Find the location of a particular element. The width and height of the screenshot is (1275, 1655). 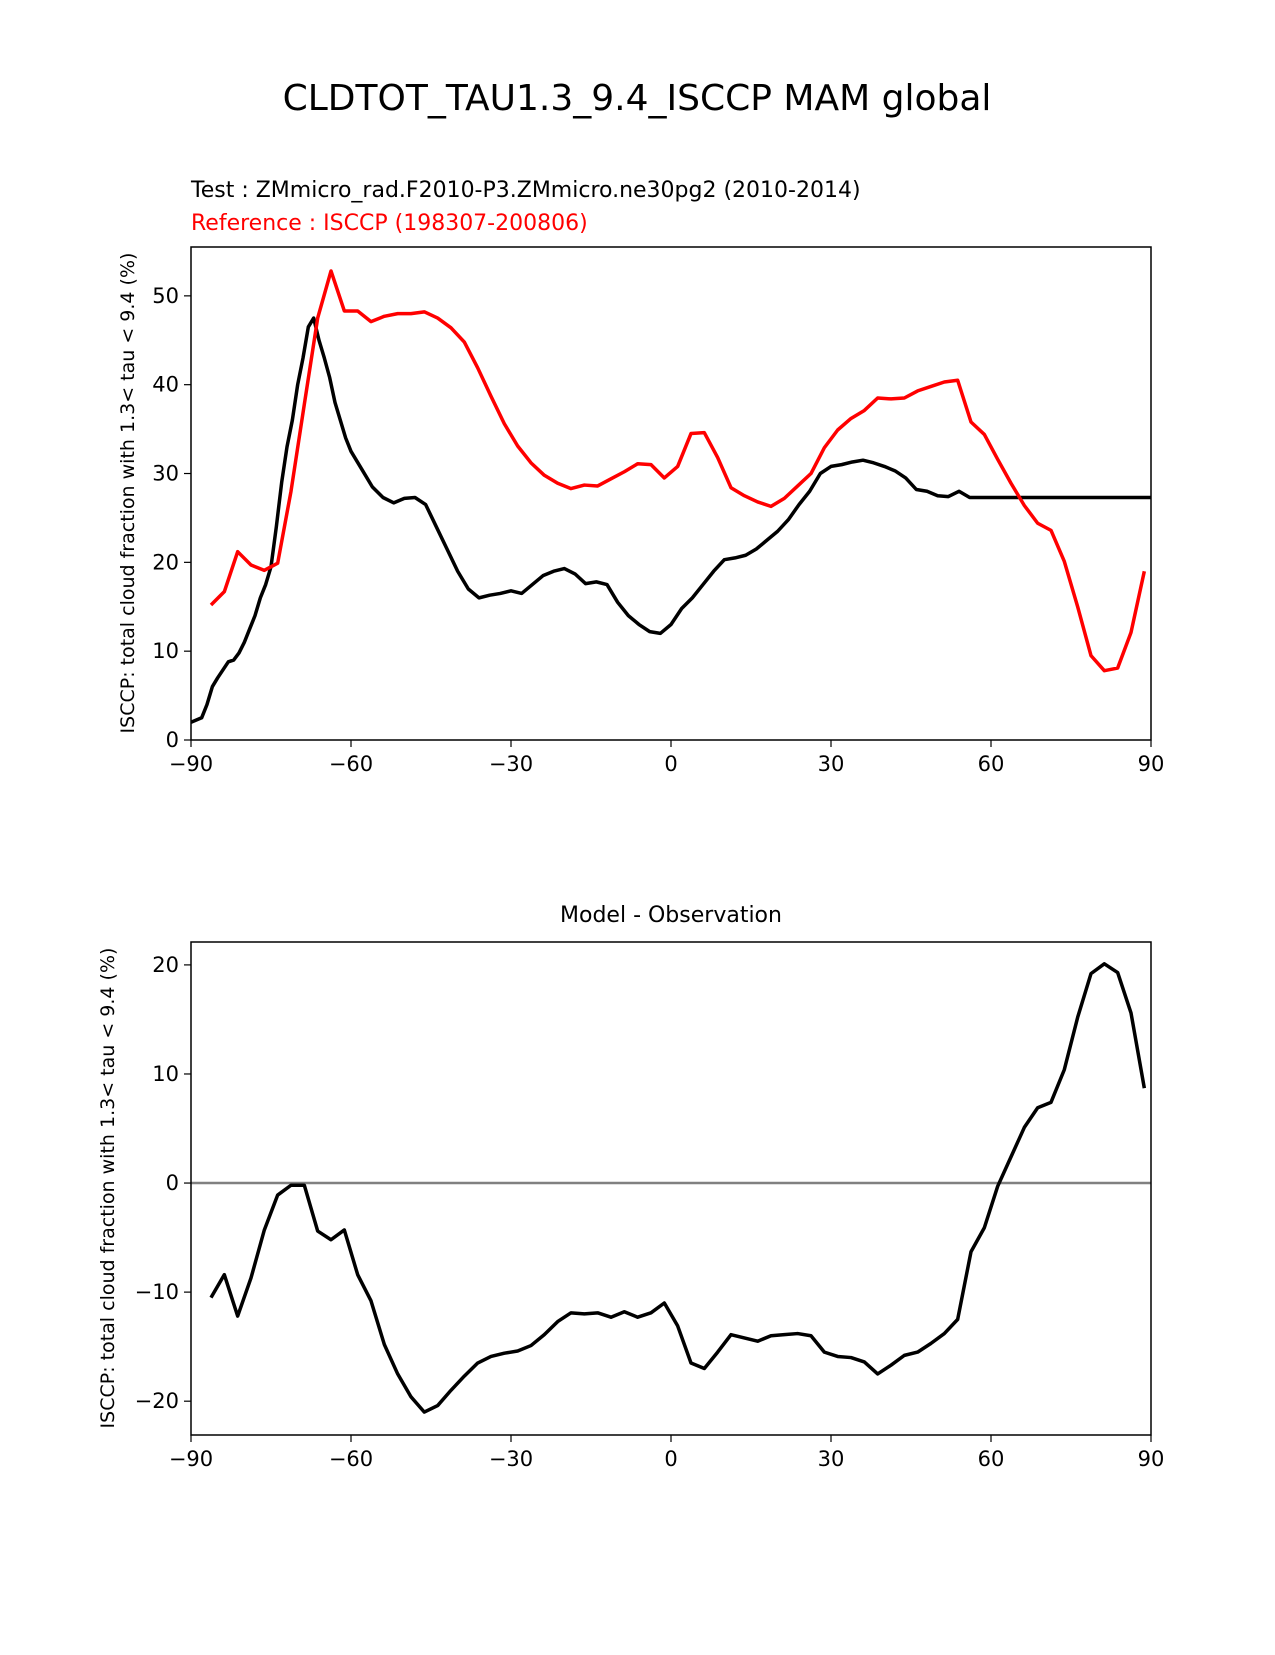

top-y-tick-label: 10 is located at coordinates (165, 651).